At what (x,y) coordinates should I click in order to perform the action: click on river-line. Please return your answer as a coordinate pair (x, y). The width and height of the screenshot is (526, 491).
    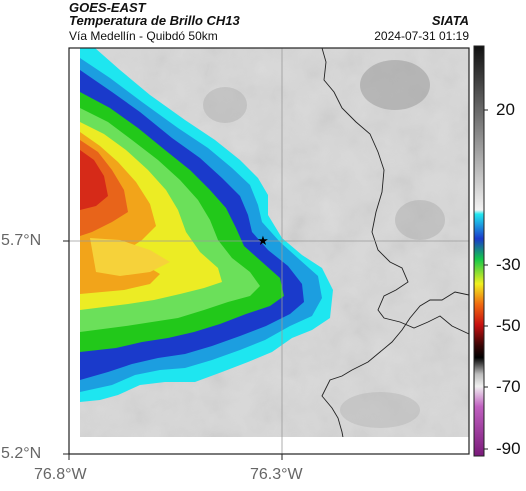
    Looking at the image, I should click on (395, 372).